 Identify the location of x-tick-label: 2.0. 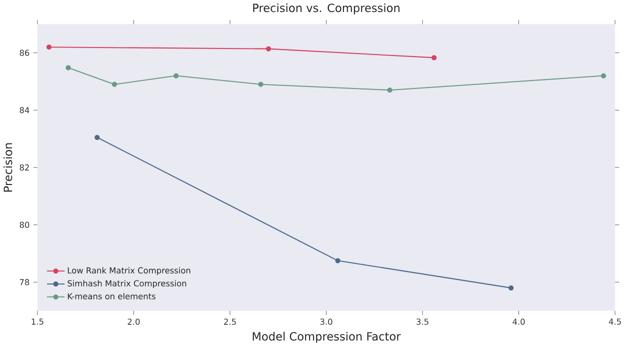
(134, 321).